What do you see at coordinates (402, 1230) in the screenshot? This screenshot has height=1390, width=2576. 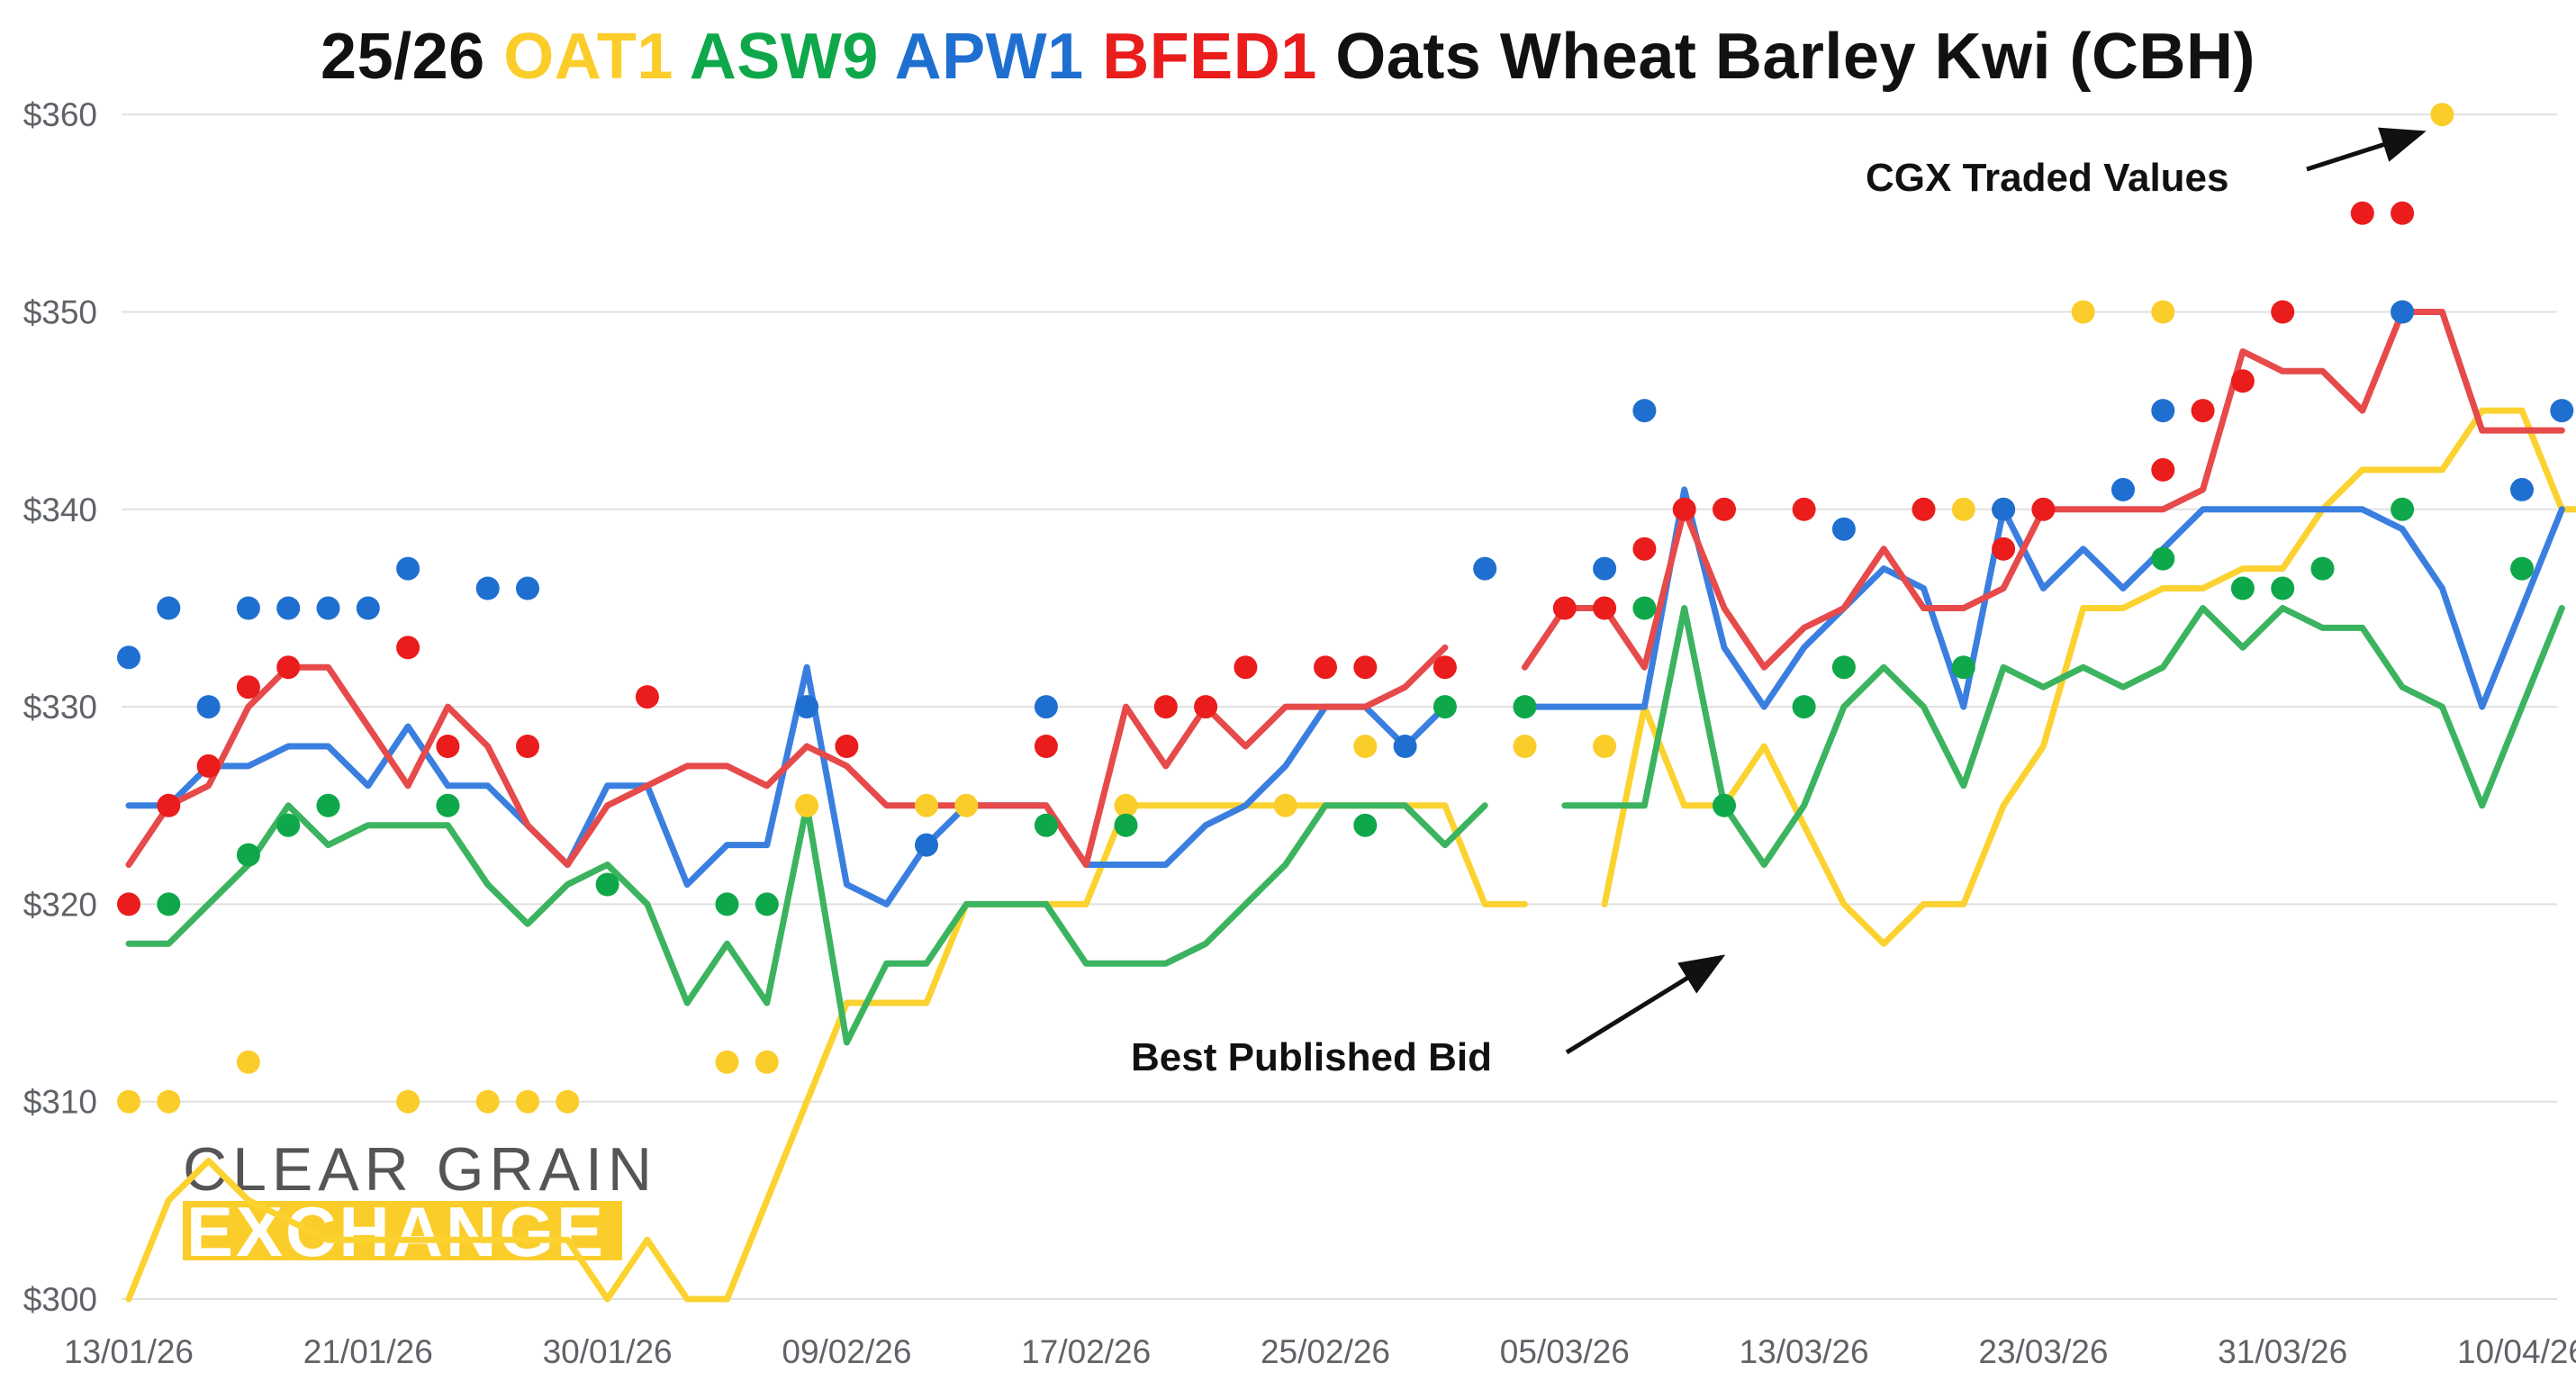 I see `logo-band` at bounding box center [402, 1230].